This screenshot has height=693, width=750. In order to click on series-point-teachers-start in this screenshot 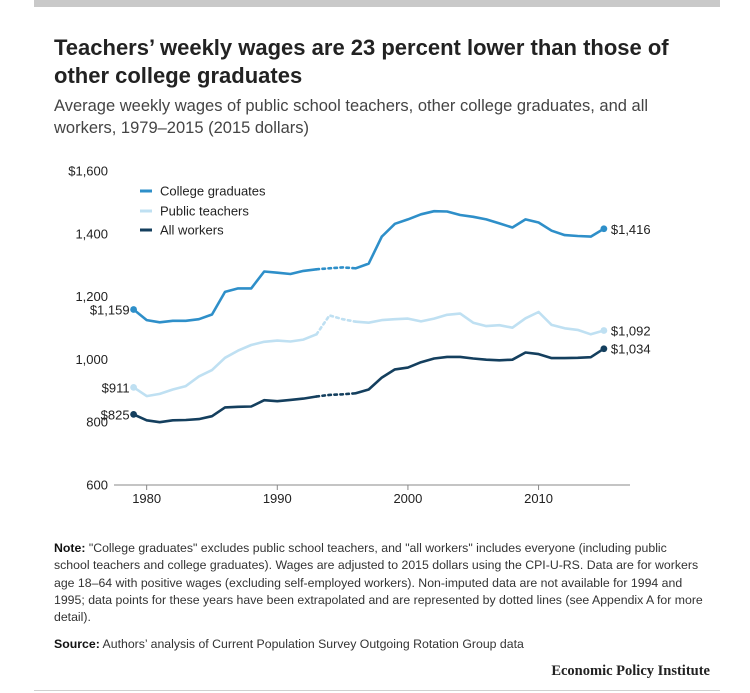, I will do `click(133, 387)`.